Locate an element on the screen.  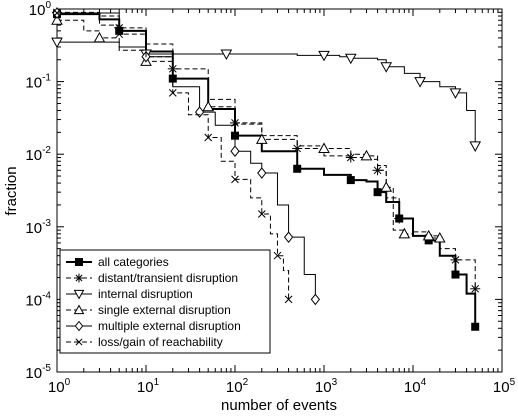
y-tick-label: 10⁻⁵ is located at coordinates (38, 372).